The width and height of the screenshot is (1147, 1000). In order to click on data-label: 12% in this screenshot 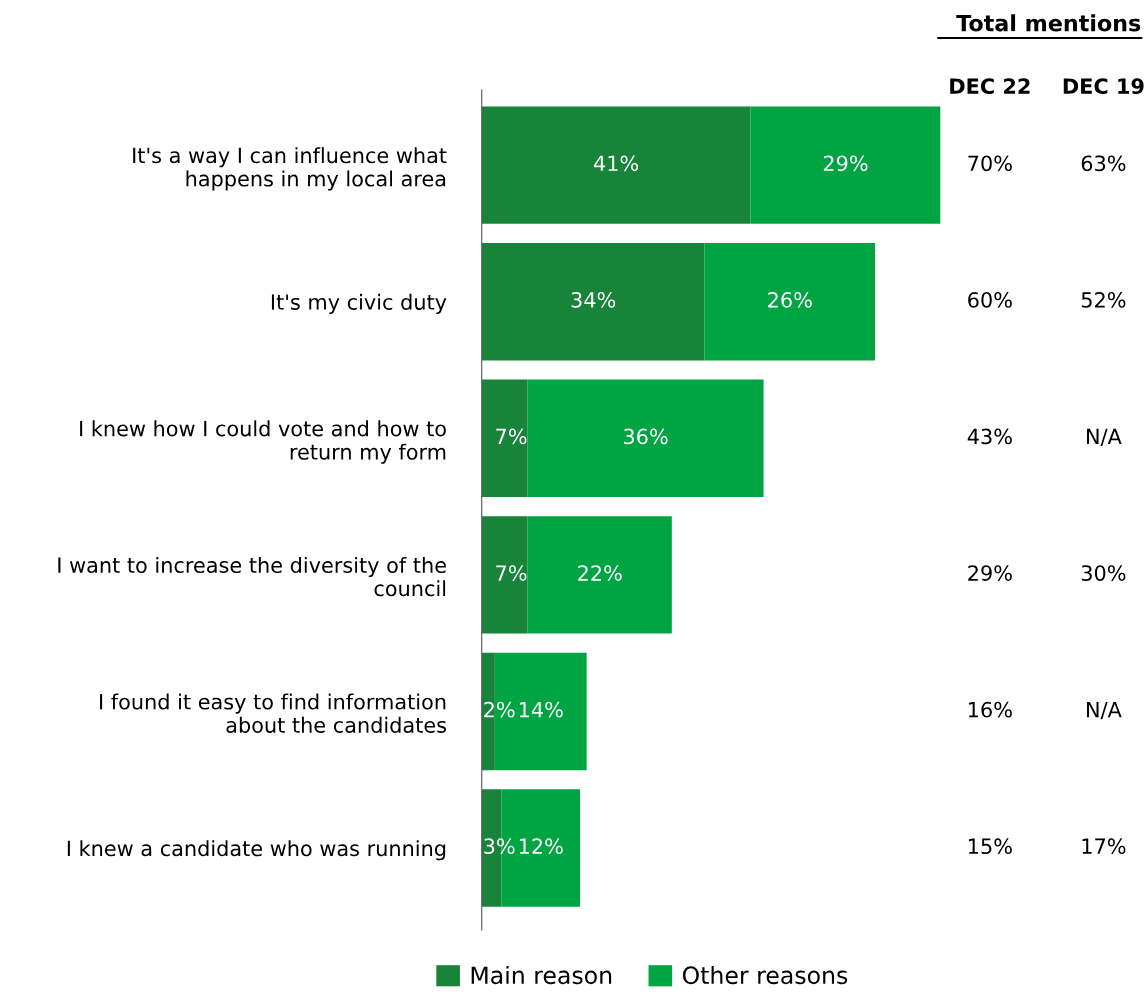, I will do `click(541, 846)`.